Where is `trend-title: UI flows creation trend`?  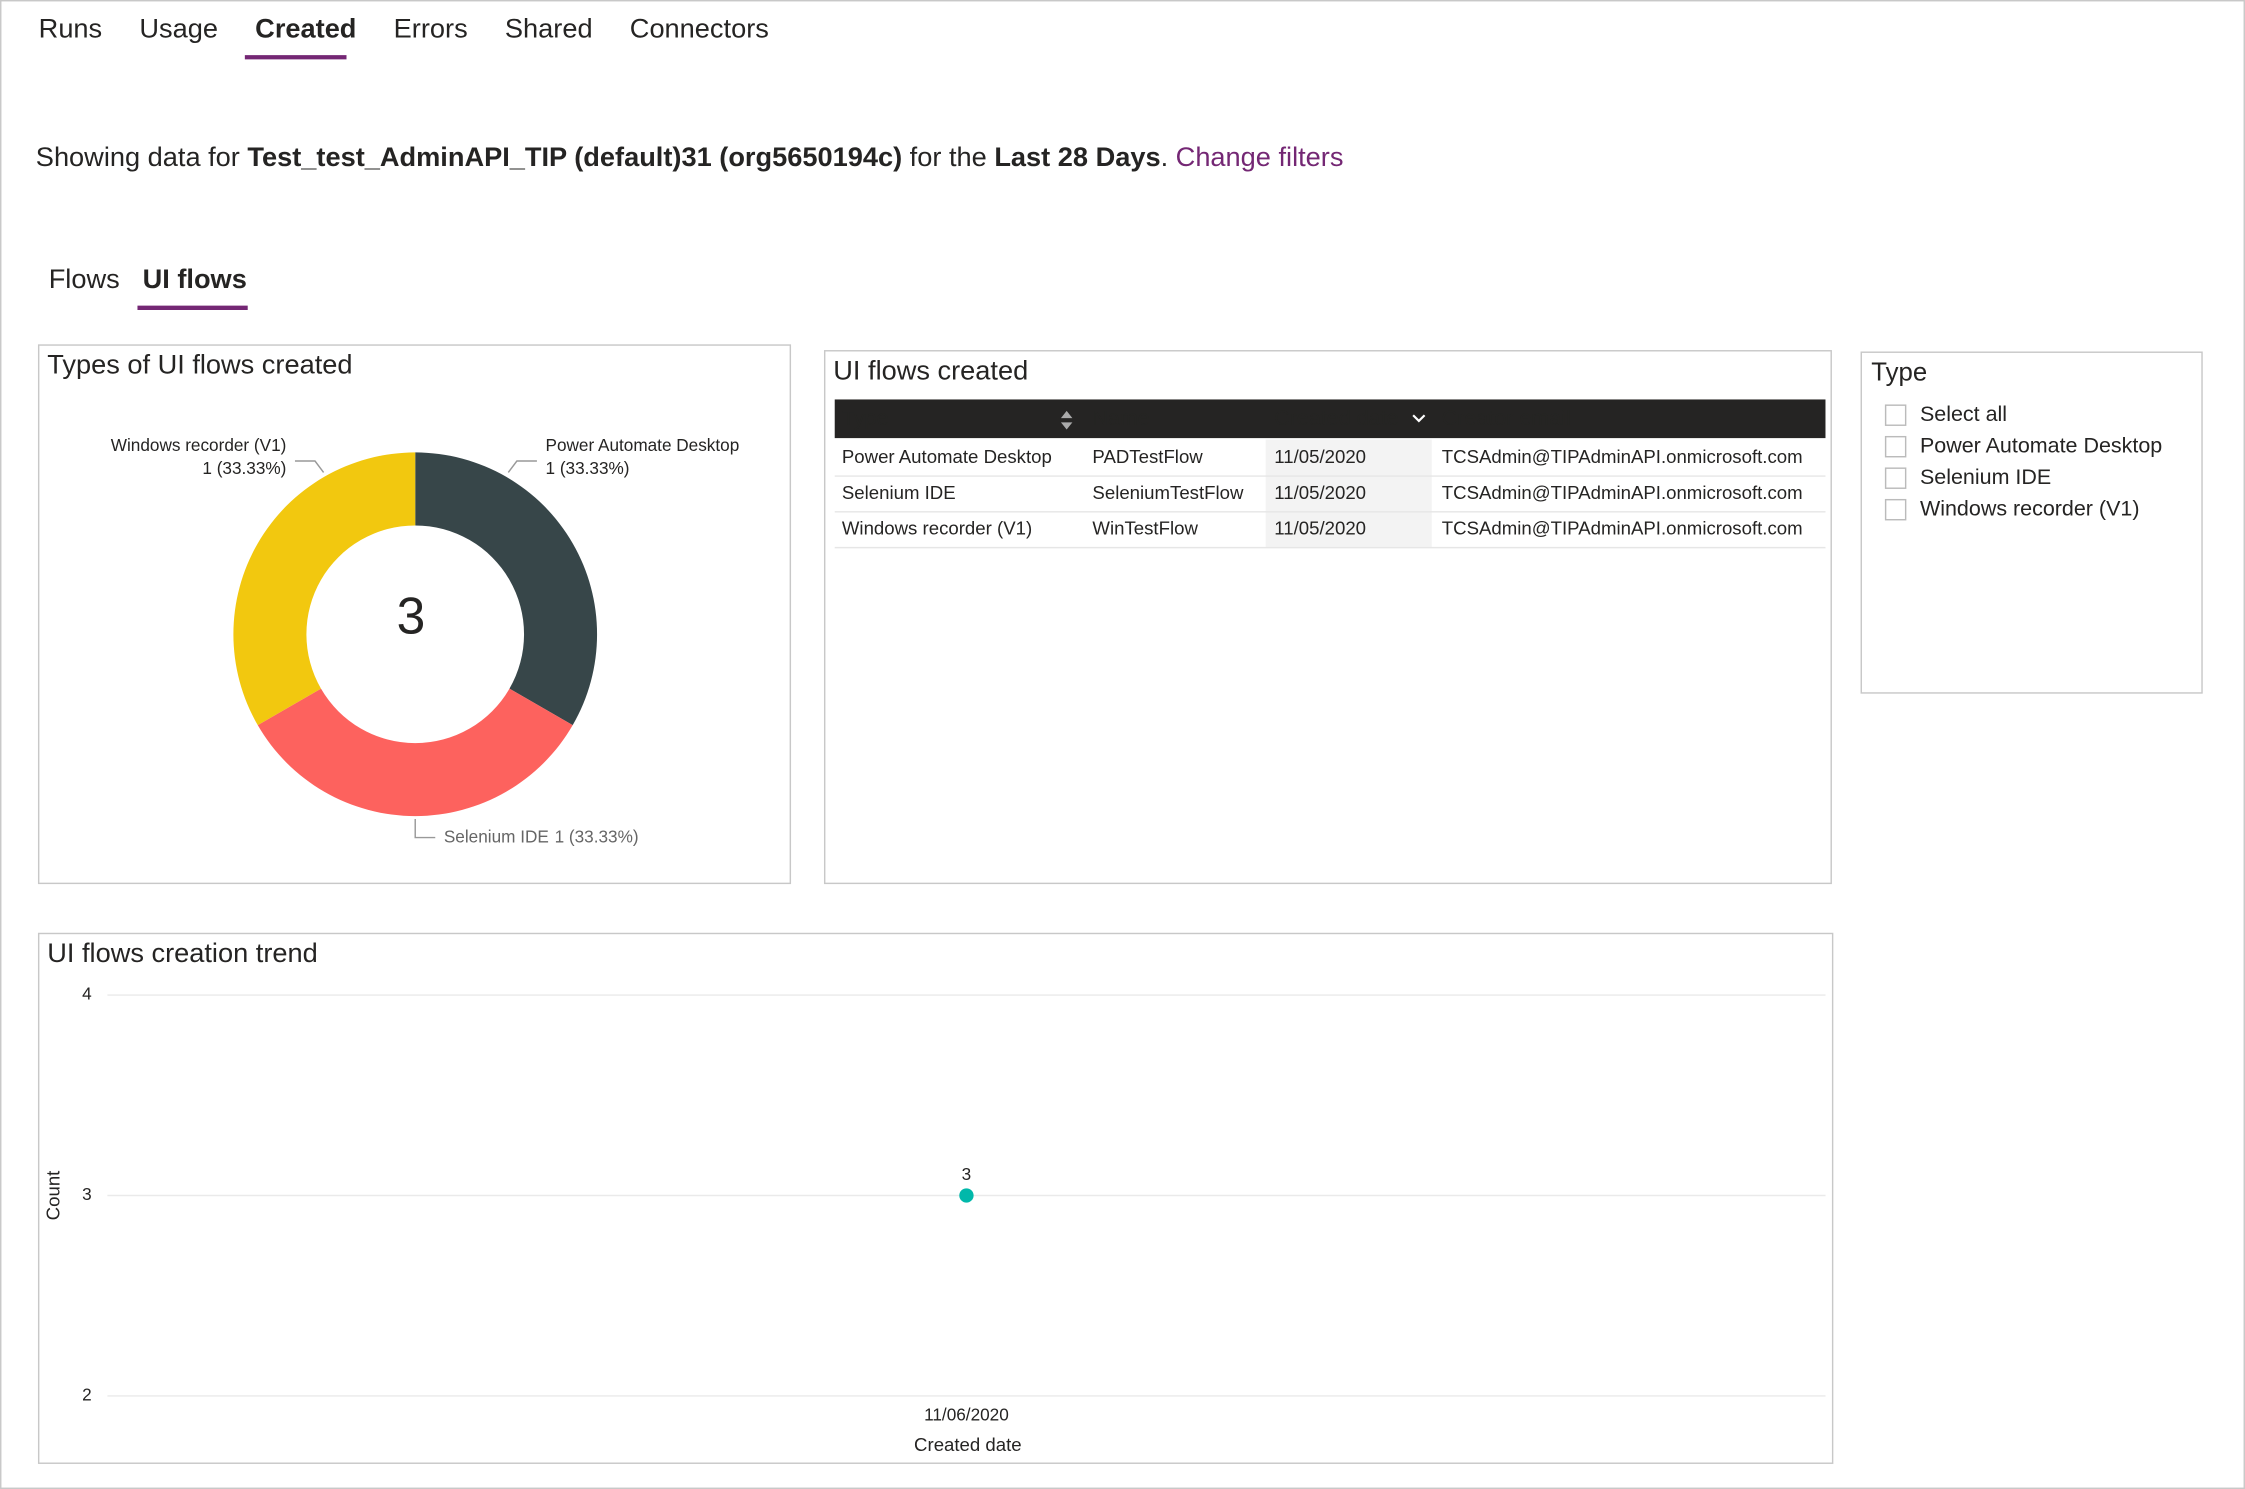
trend-title: UI flows creation trend is located at coordinates (182, 952).